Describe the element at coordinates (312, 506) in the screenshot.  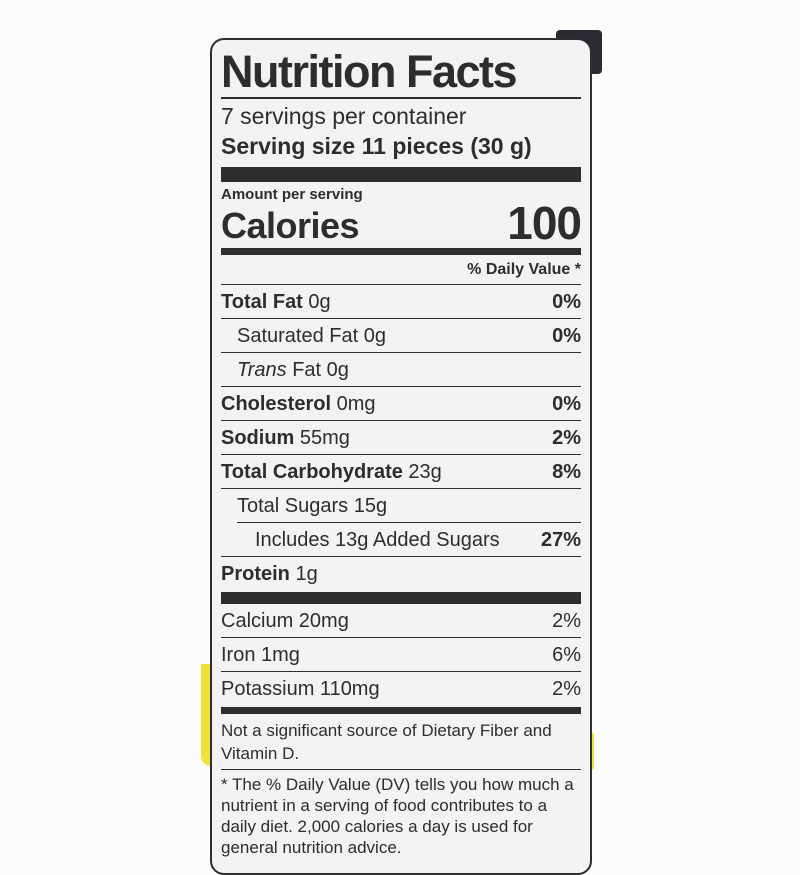
I see `nutrient-amount: Total Sugars 15g` at that location.